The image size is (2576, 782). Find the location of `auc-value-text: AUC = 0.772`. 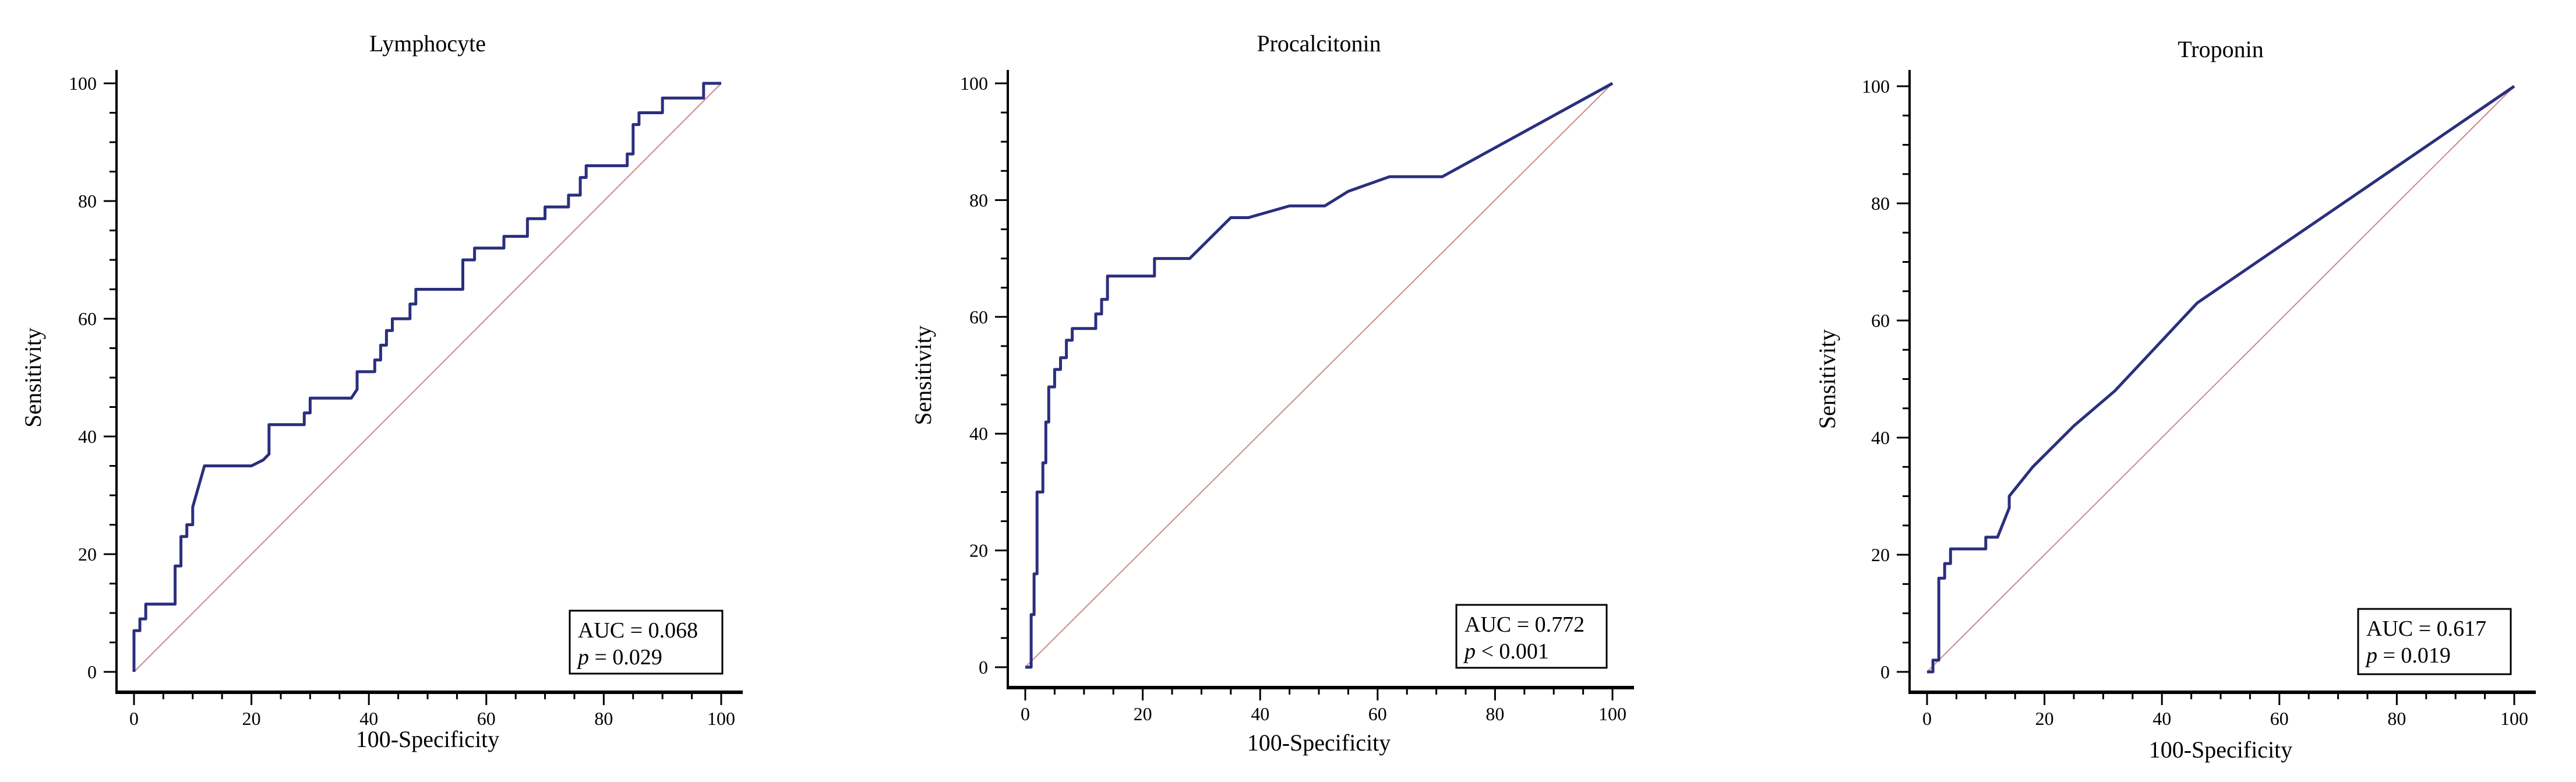

auc-value-text: AUC = 0.772 is located at coordinates (1525, 624).